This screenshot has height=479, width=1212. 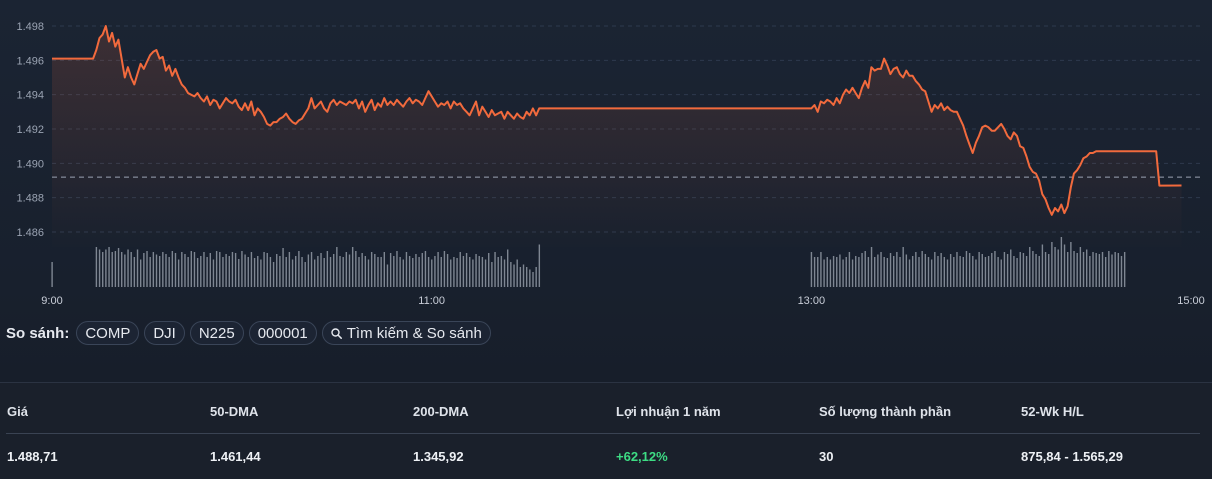 What do you see at coordinates (108, 333) in the screenshot?
I see `compare-chip-comp: COMP` at bounding box center [108, 333].